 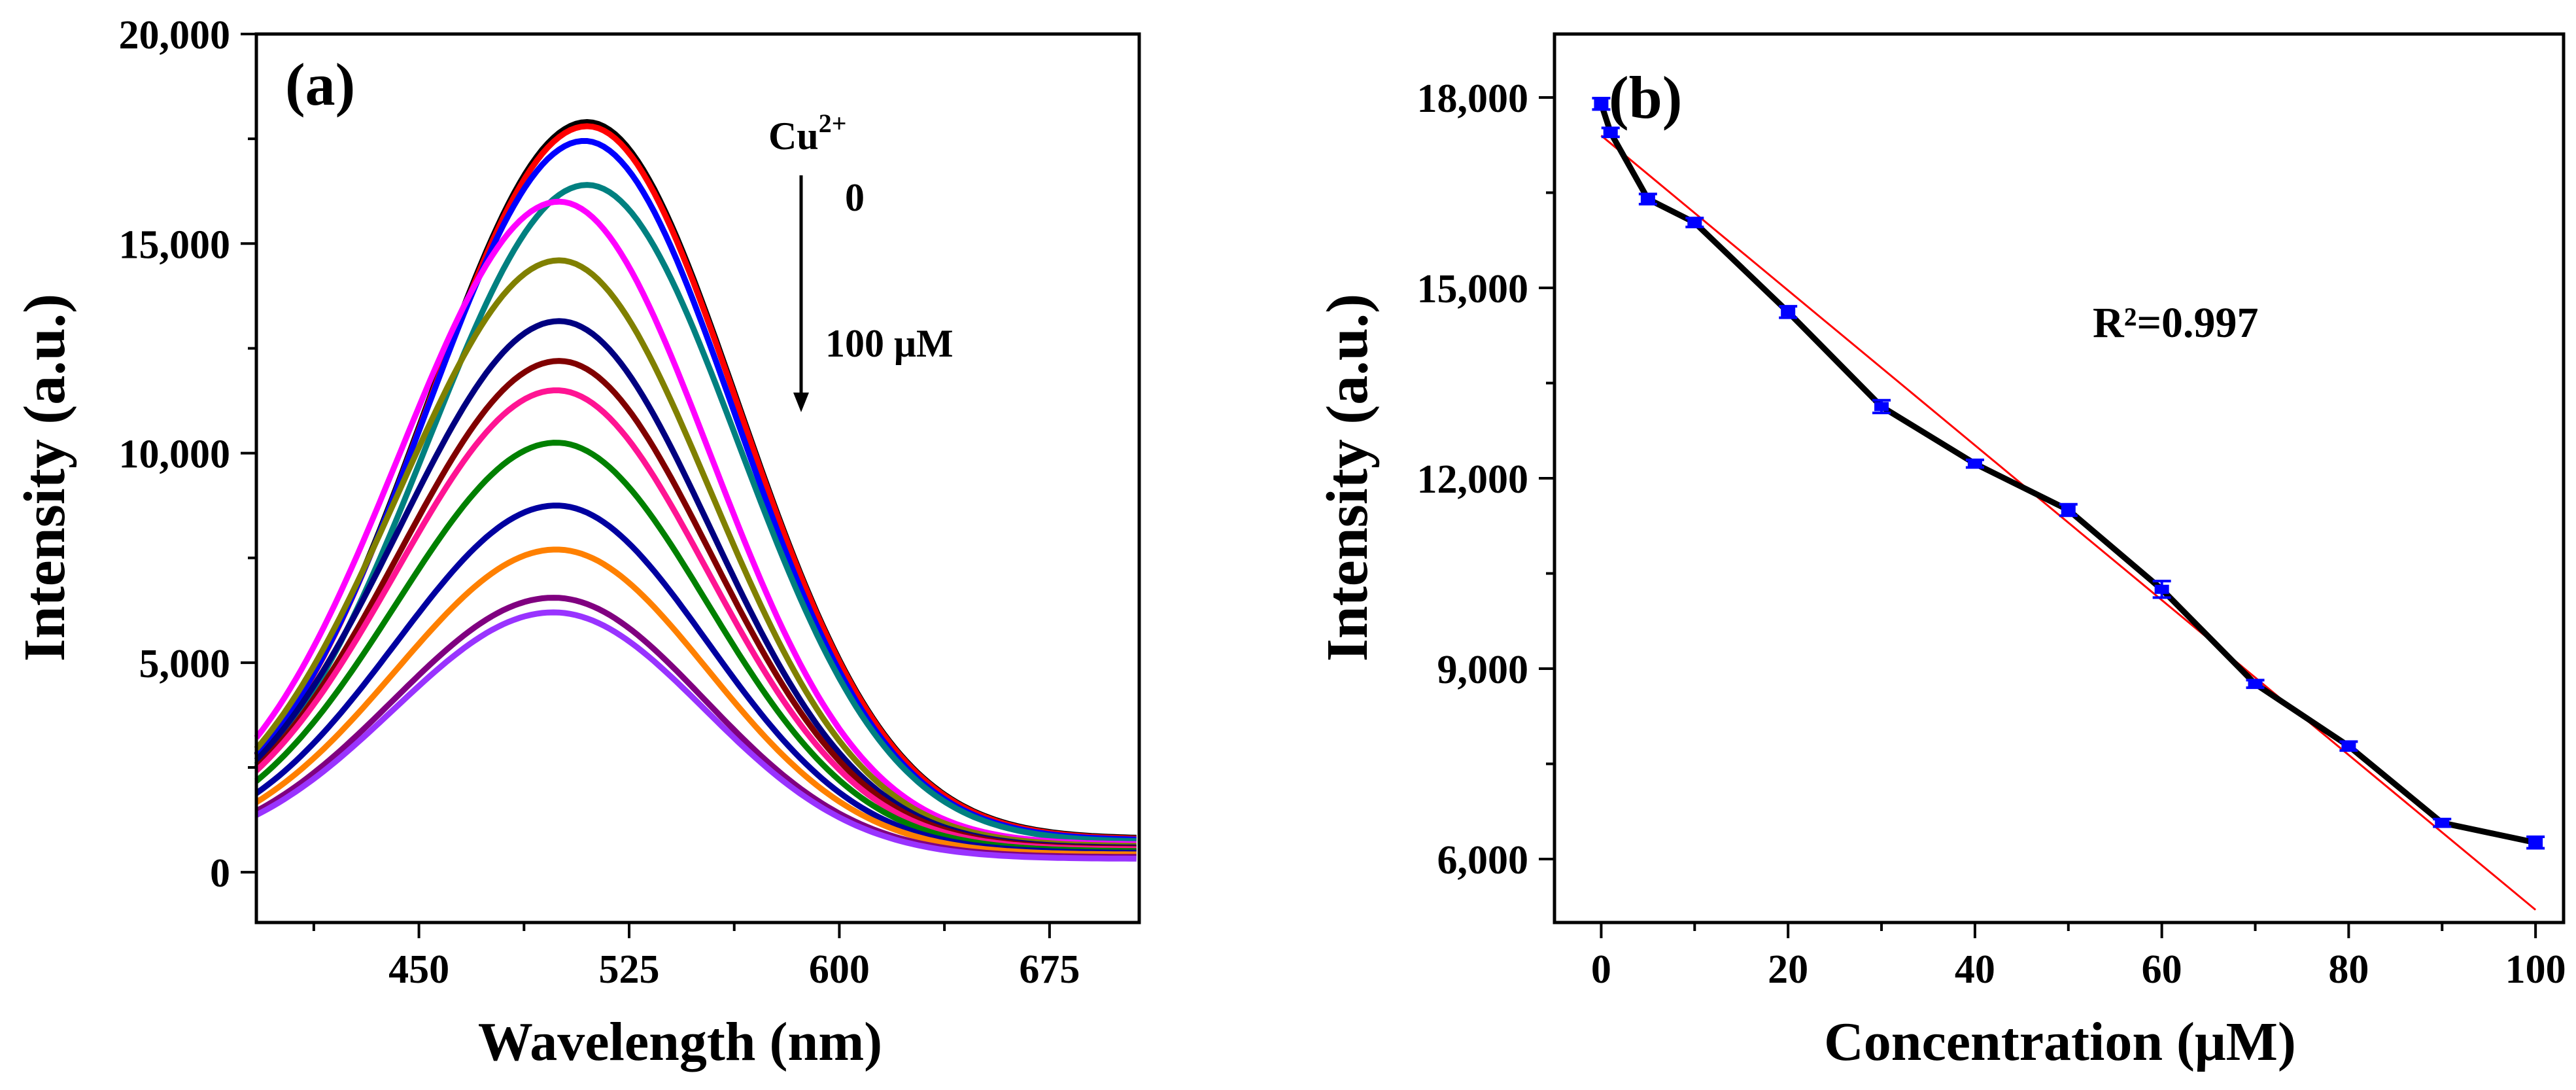 I want to click on y-tick-label: 6,000, so click(x=1483, y=860).